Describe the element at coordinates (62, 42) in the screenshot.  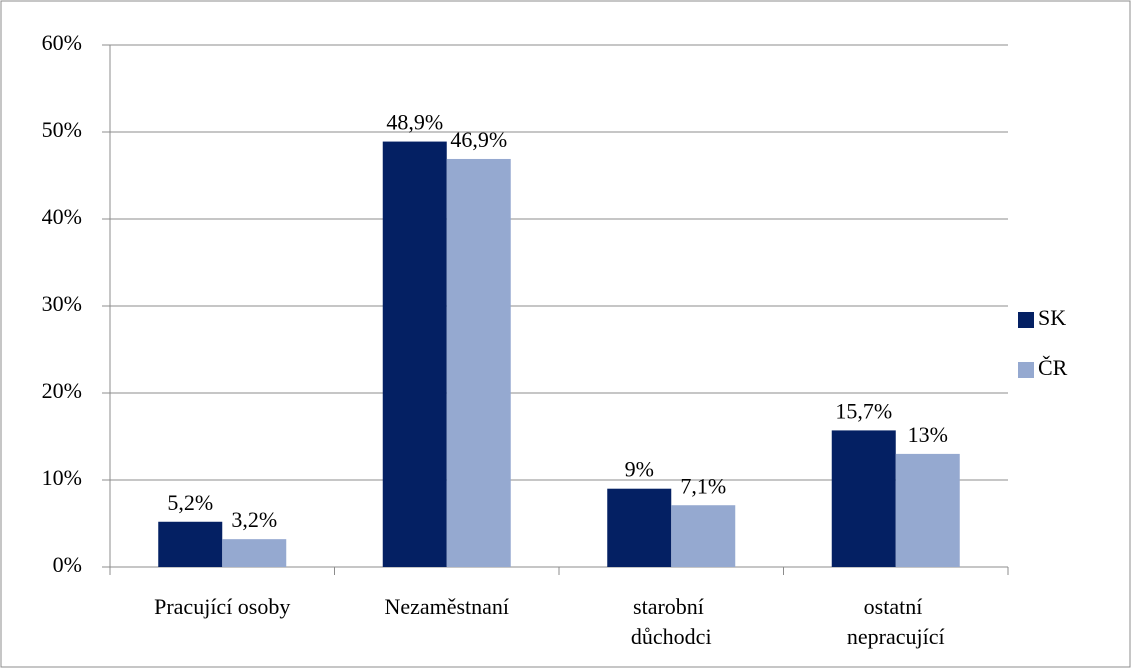
I see `y-tick-label: 60%` at that location.